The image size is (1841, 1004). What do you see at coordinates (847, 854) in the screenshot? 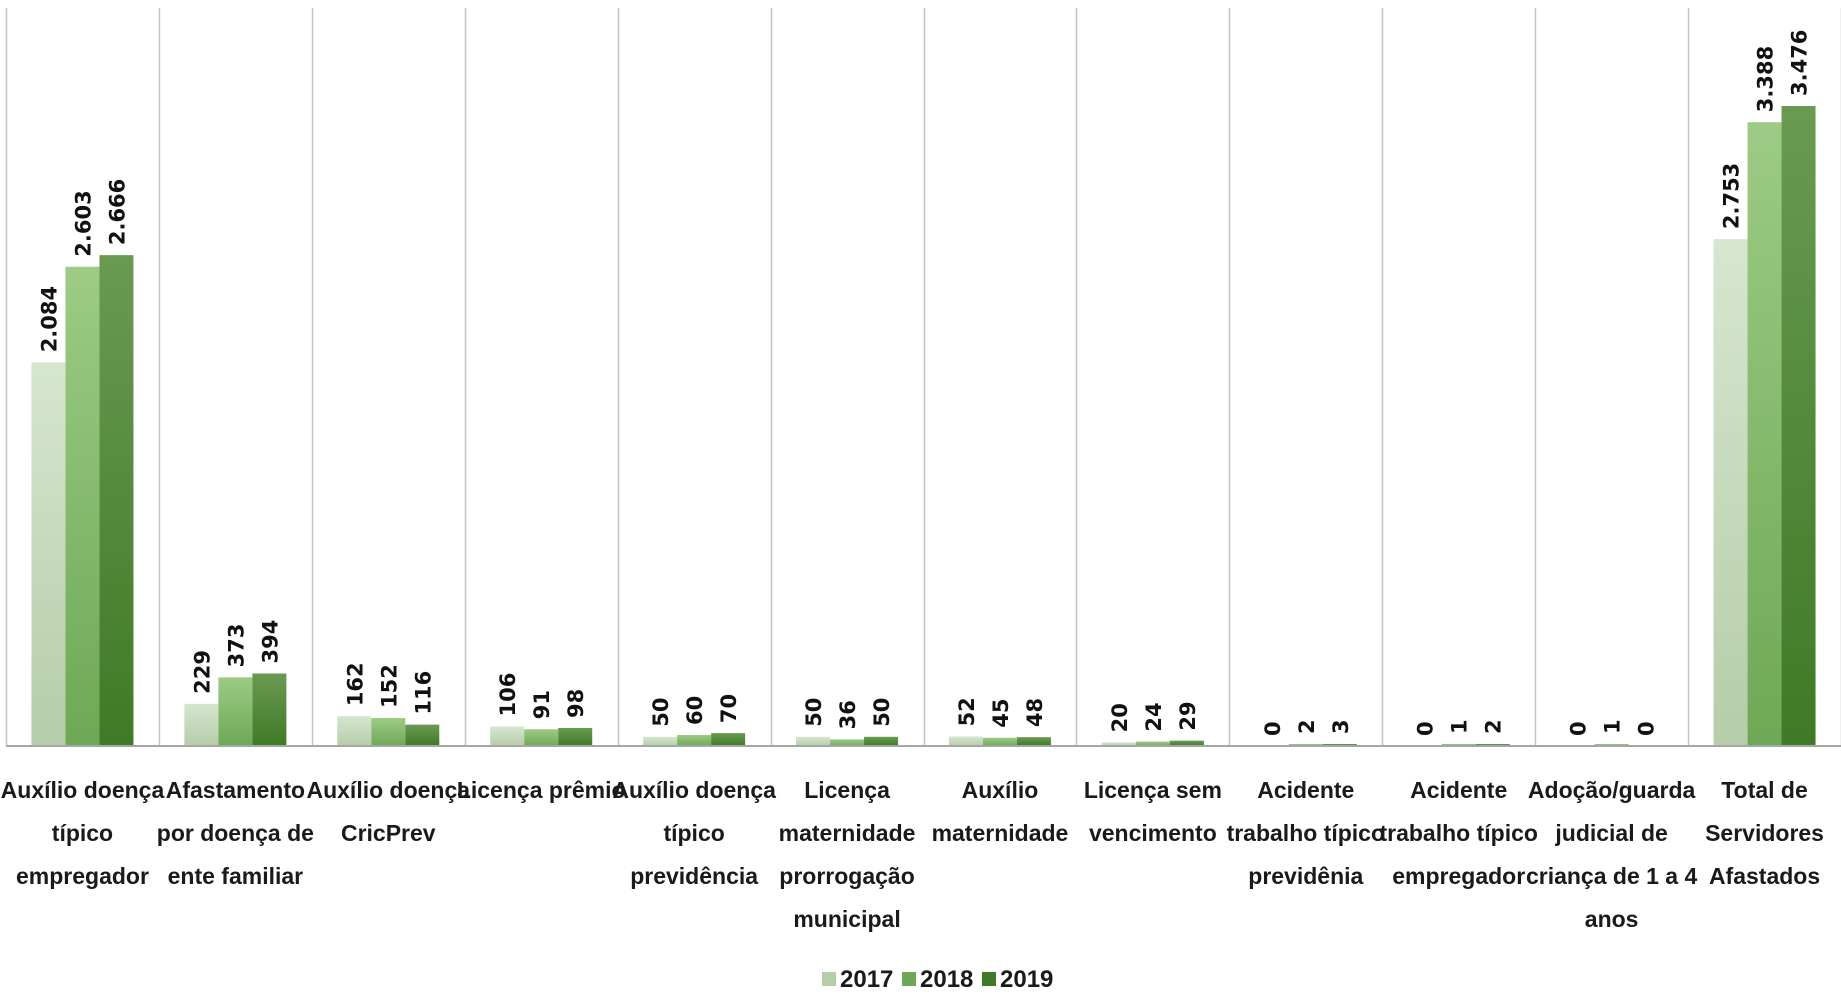
I see `category-label-5: Licença maternidade prorrogação municipal` at bounding box center [847, 854].